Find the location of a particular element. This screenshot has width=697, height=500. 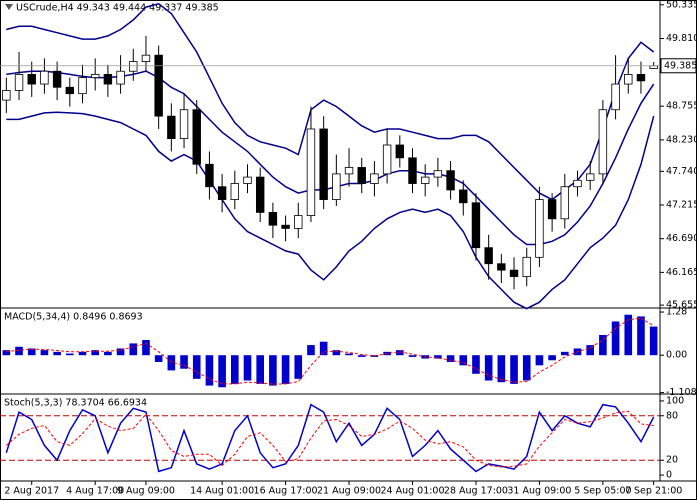

panel-title: USCrude,H4 49.343 49.444 49.337 49.385 is located at coordinates (117, 8).